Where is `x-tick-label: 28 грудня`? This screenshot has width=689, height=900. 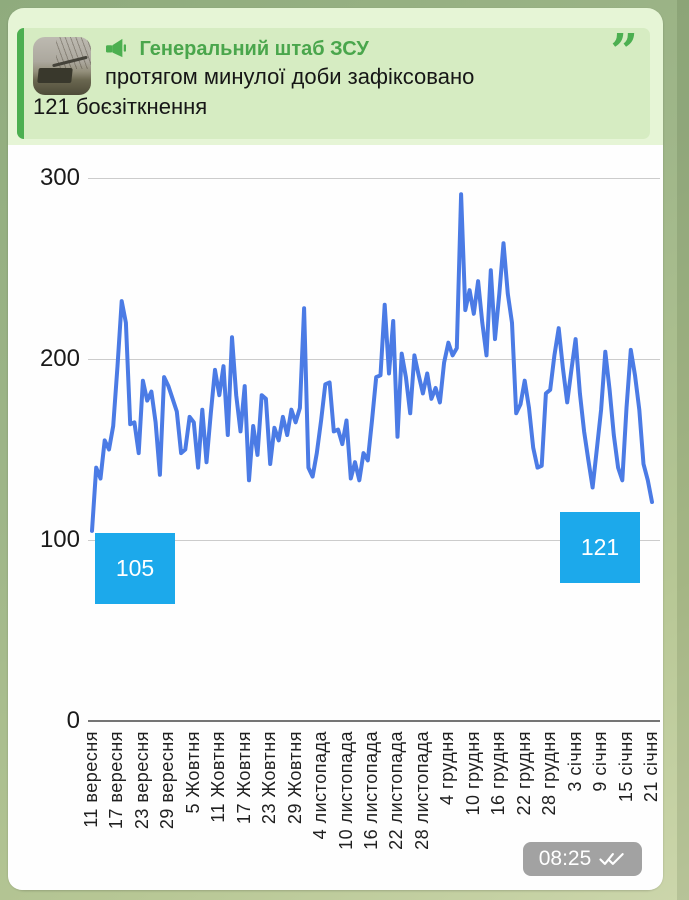
x-tick-label: 28 грудня is located at coordinates (549, 773).